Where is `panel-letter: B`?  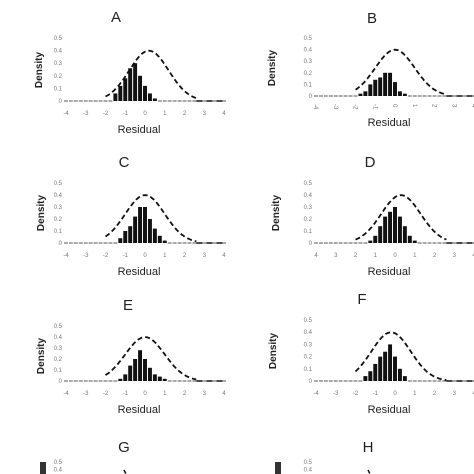 panel-letter: B is located at coordinates (372, 18).